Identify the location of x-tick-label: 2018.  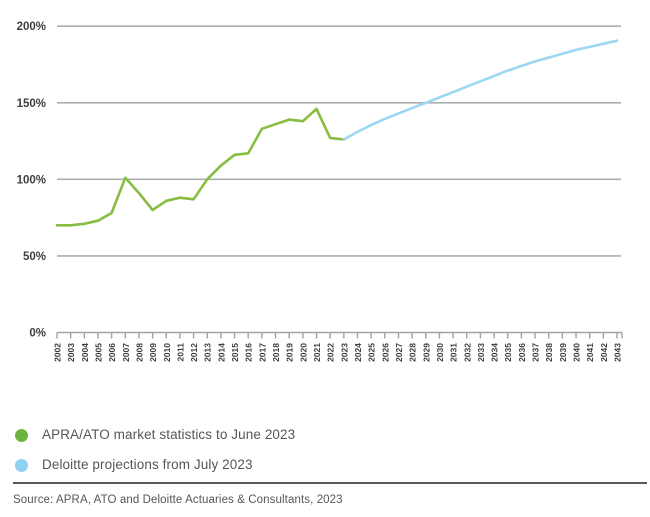
(276, 352).